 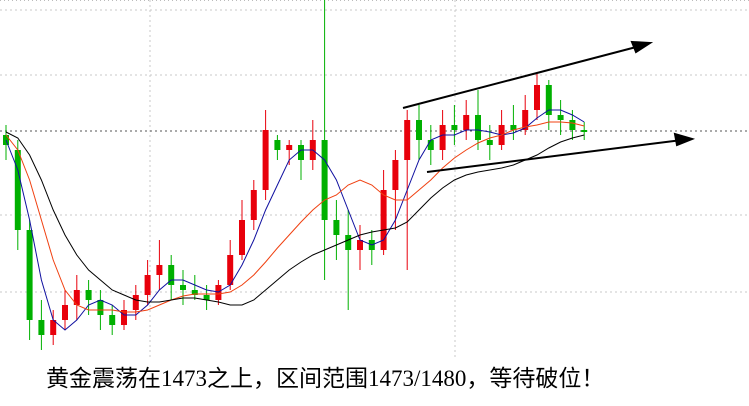 What do you see at coordinates (325, 378) in the screenshot?
I see `caption: 黄金震荡在1473之上，区间范围1473/1480，等待破位！` at bounding box center [325, 378].